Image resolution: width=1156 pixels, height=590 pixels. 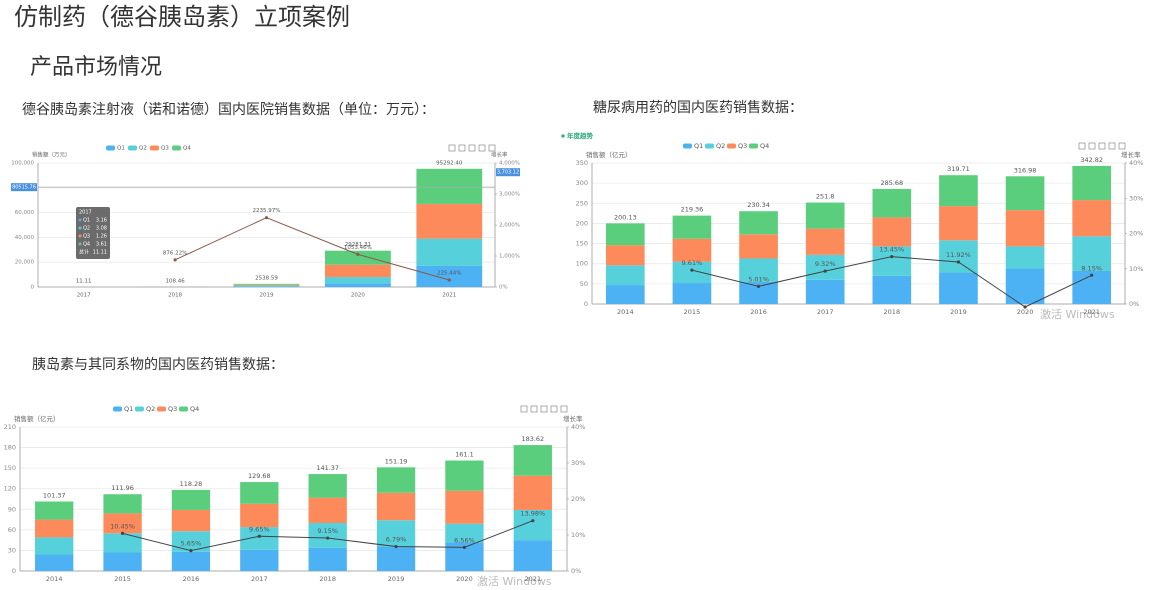 I want to click on legend-note-dot, so click(x=563, y=136).